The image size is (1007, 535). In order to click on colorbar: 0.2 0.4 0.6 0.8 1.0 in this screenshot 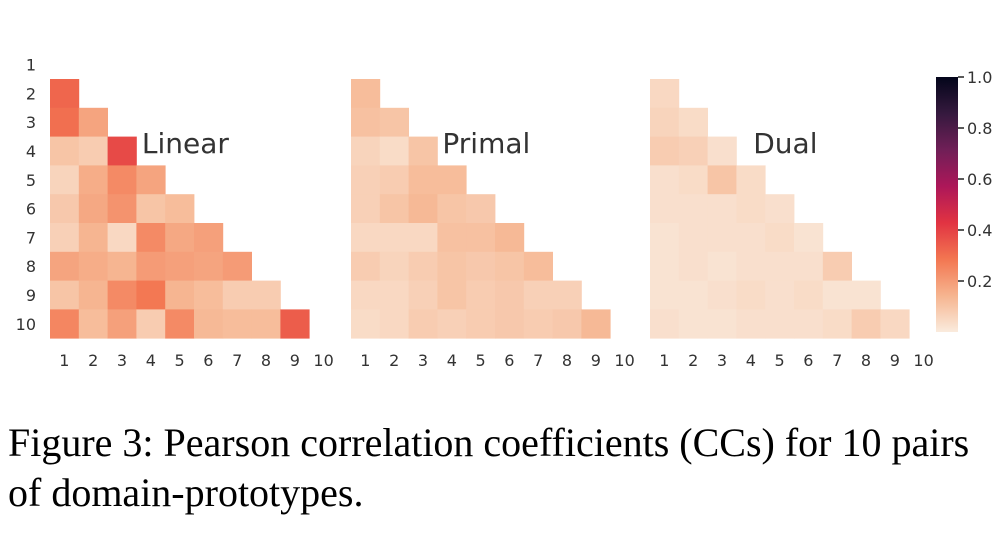, I will do `click(964, 200)`.